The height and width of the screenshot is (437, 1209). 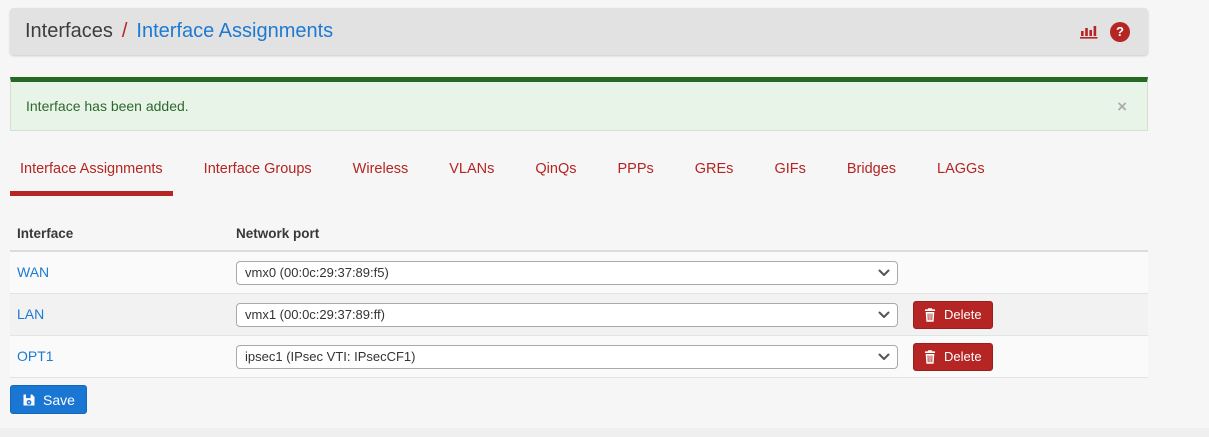 I want to click on table-row: OPT1 ipsec1 (IPsec VTI: IPsecCF1), so click(x=579, y=357).